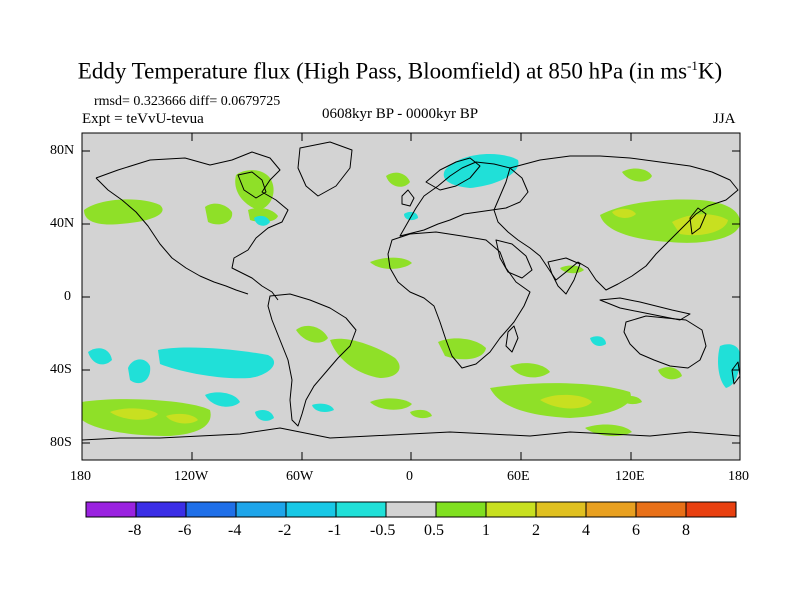  Describe the element at coordinates (686, 530) in the screenshot. I see `colorbar-label: 8` at that location.